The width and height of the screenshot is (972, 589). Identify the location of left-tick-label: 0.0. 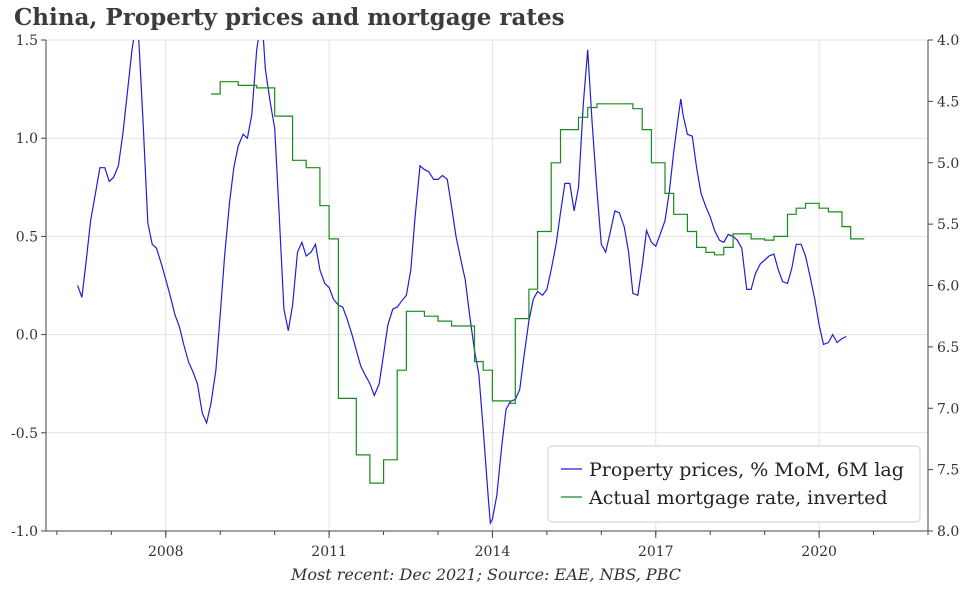
(27, 336).